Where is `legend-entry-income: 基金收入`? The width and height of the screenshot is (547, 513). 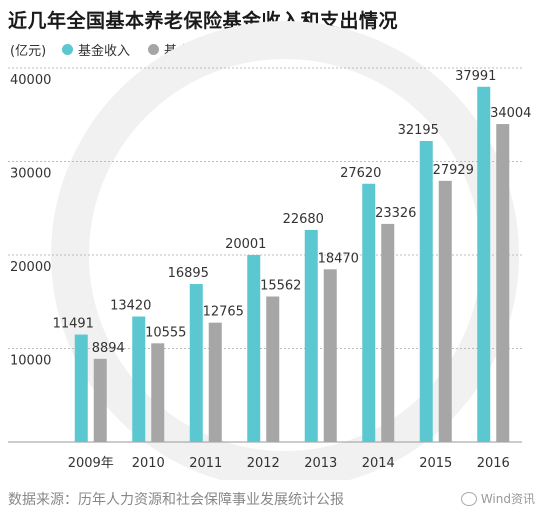 legend-entry-income: 基金收入 is located at coordinates (96, 49).